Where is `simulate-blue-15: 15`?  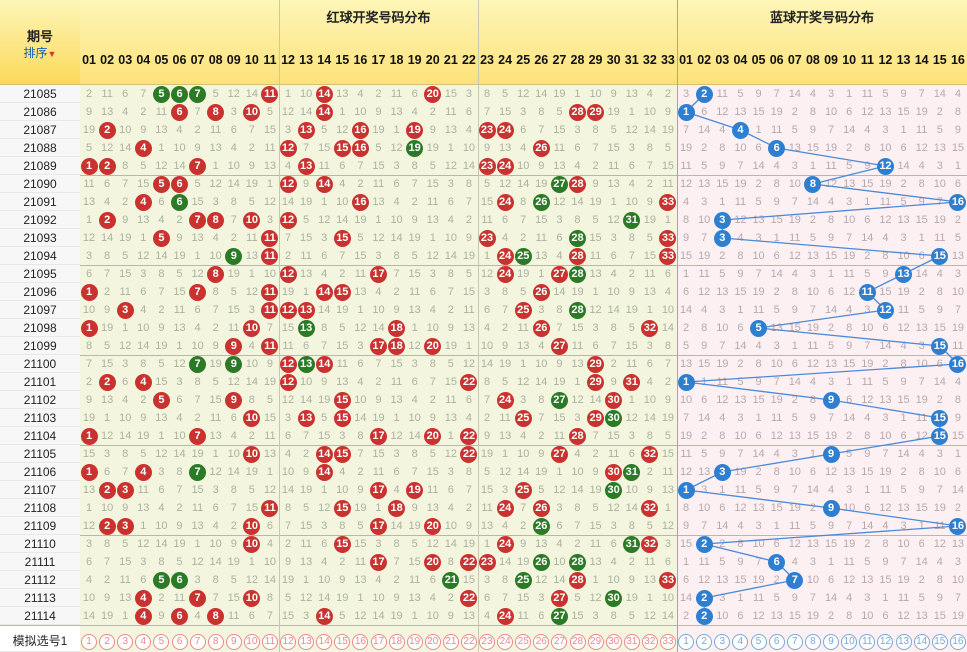 simulate-blue-15: 15 is located at coordinates (939, 642).